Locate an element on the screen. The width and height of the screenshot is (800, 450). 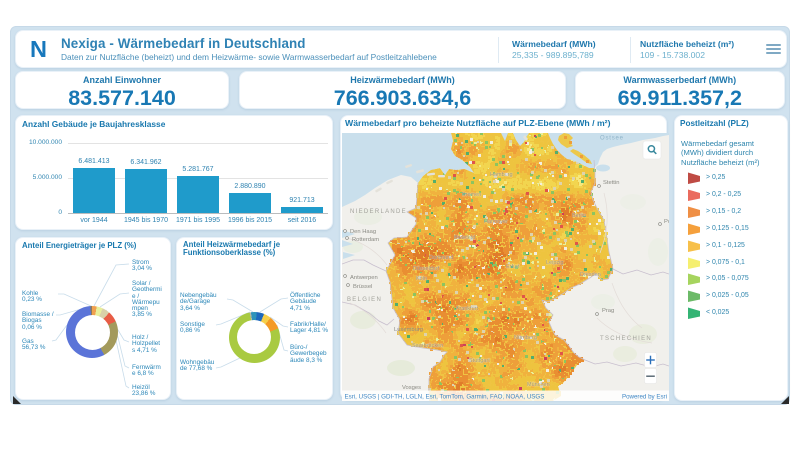
svg-text: Saarbrücken is located at coordinates (427, 346).